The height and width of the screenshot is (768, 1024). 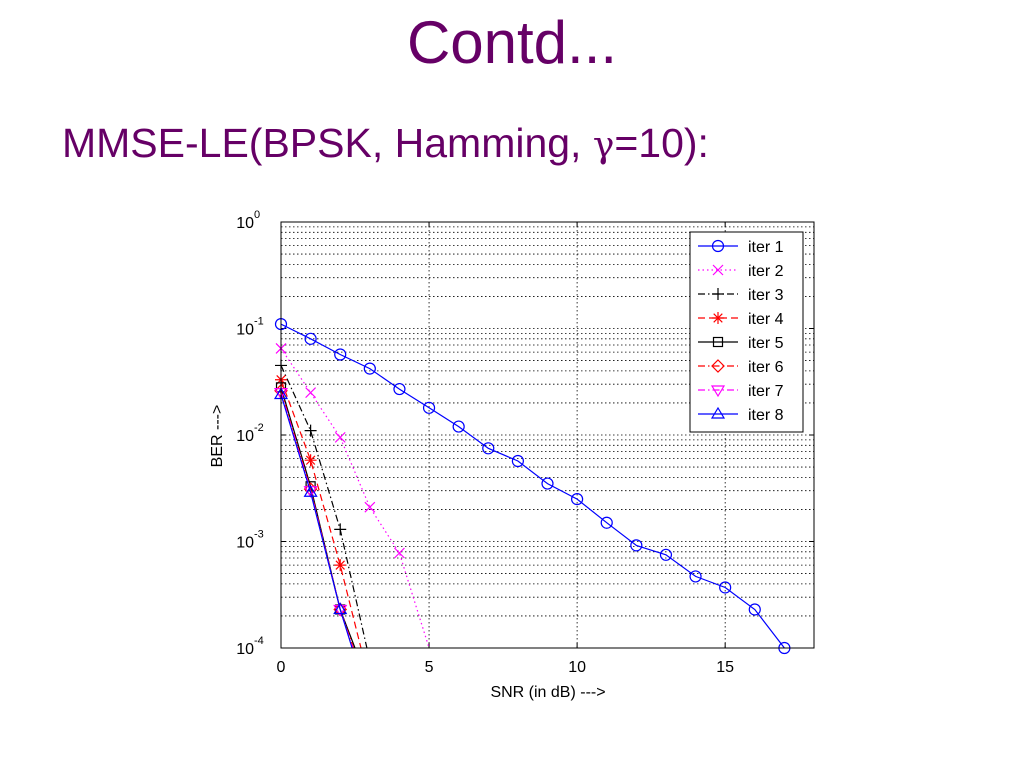 I want to click on marker-square, so click(x=718, y=342).